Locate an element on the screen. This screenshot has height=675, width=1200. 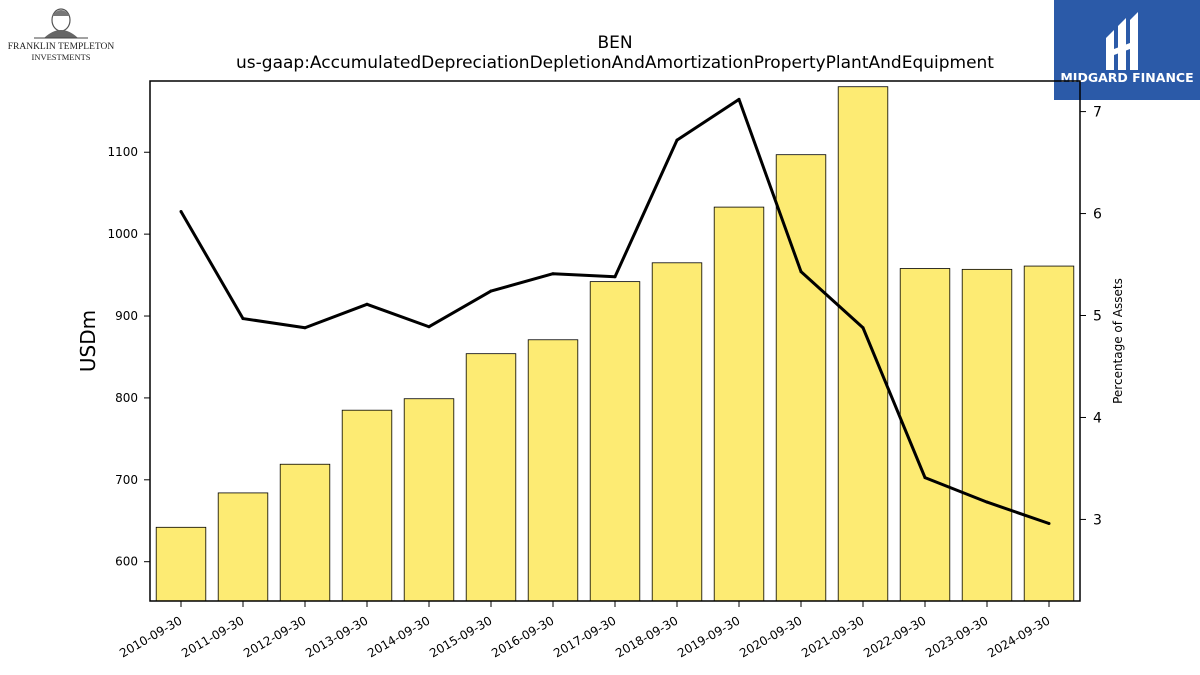
logo-right-text: MIDGARD FINANCE is located at coordinates (1126, 77).